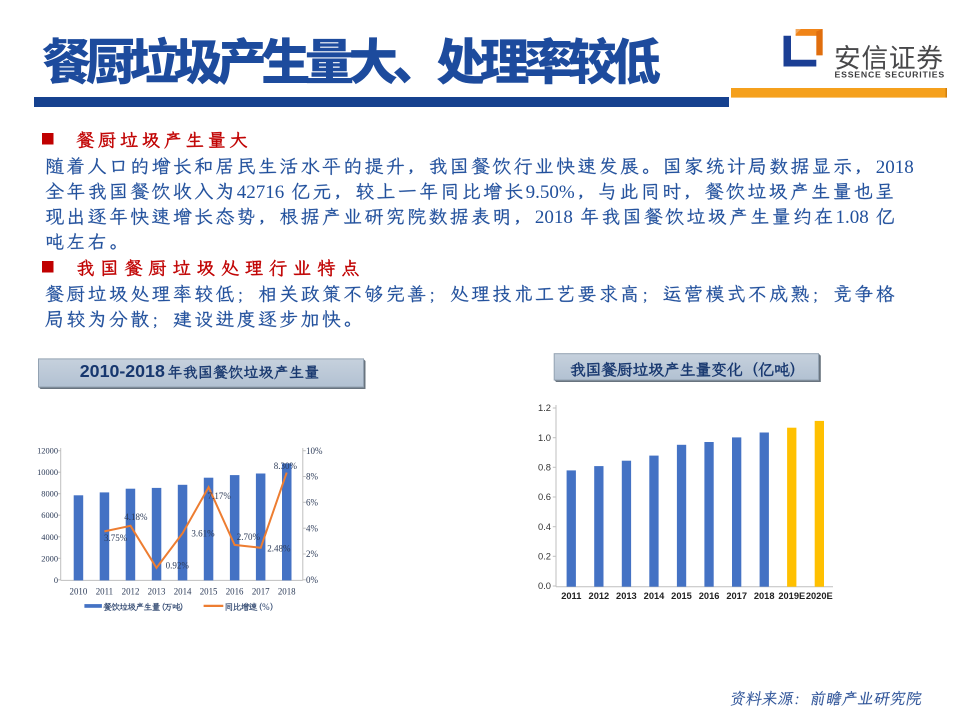 The width and height of the screenshot is (960, 720). Describe the element at coordinates (47, 472) in the screenshot. I see `svg-text: 10000` at that location.